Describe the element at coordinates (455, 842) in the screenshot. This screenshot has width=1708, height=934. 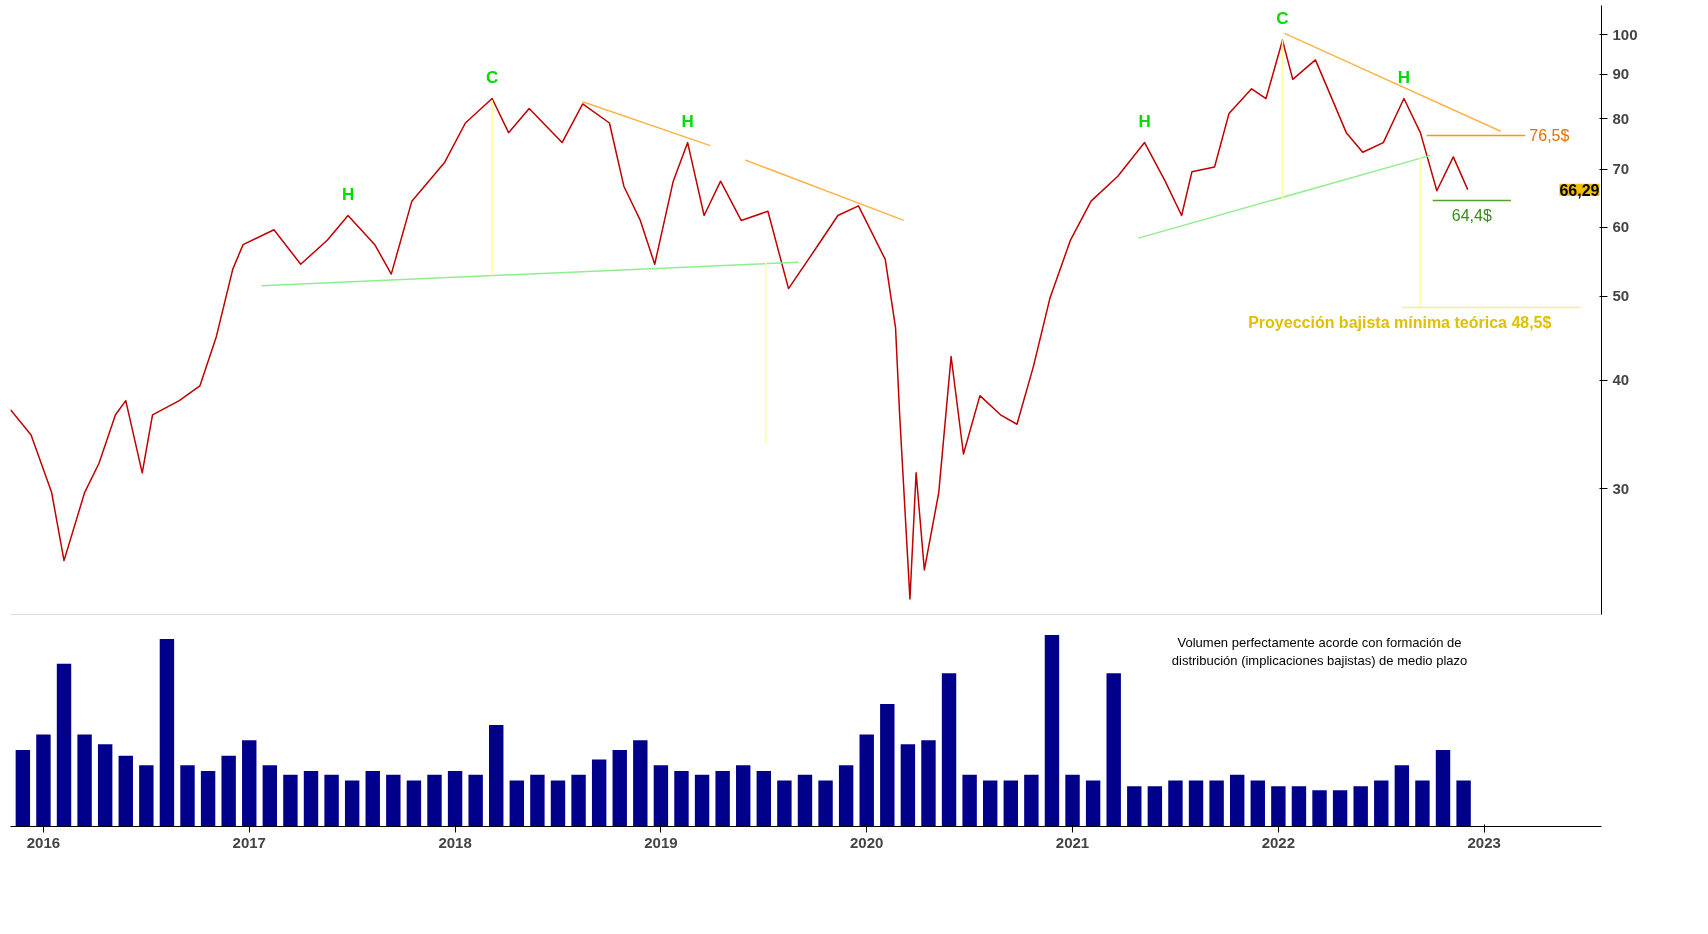
I see `x-tick-label: 2018` at that location.